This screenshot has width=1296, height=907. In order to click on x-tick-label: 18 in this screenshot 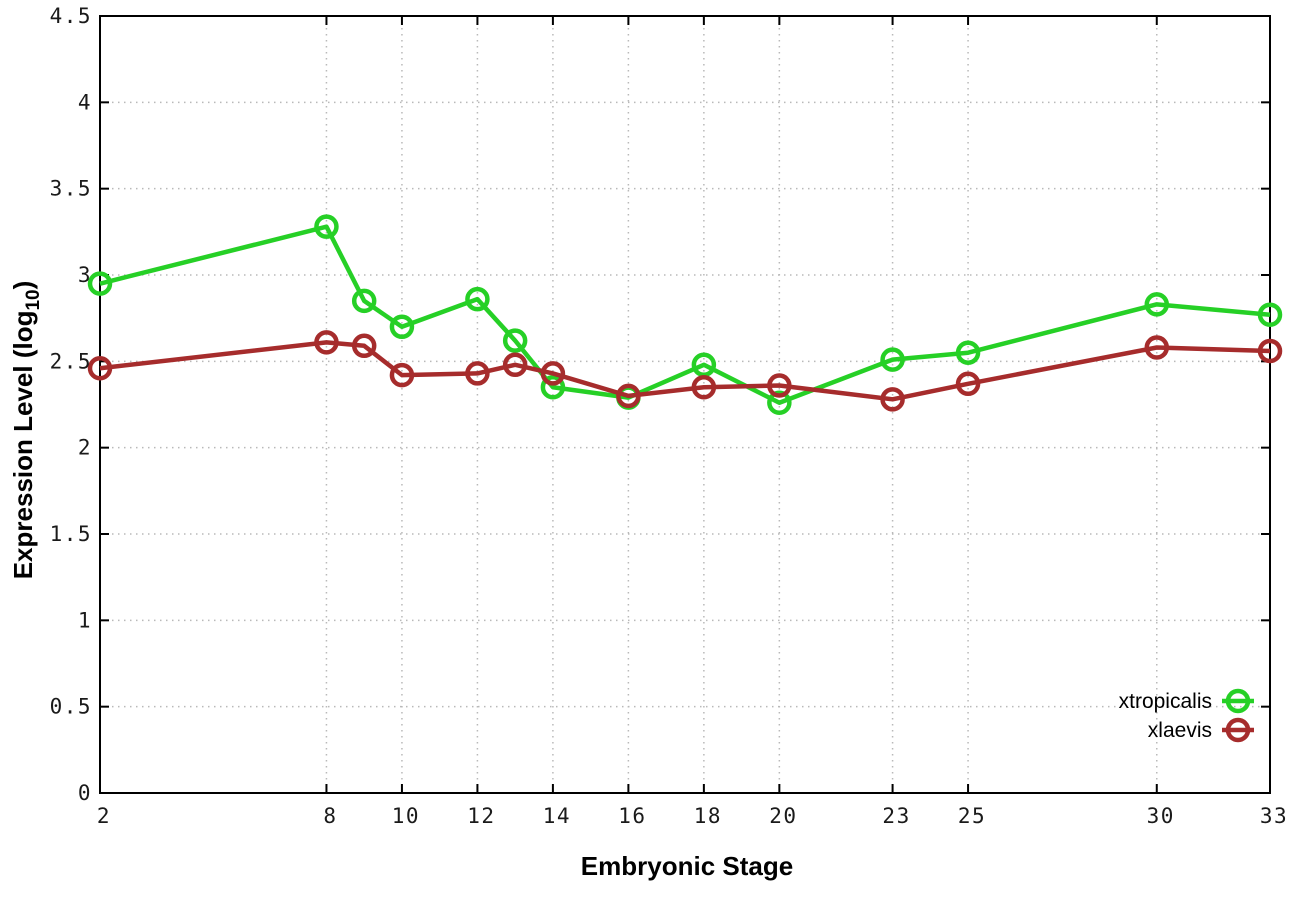, I will do `click(708, 816)`.